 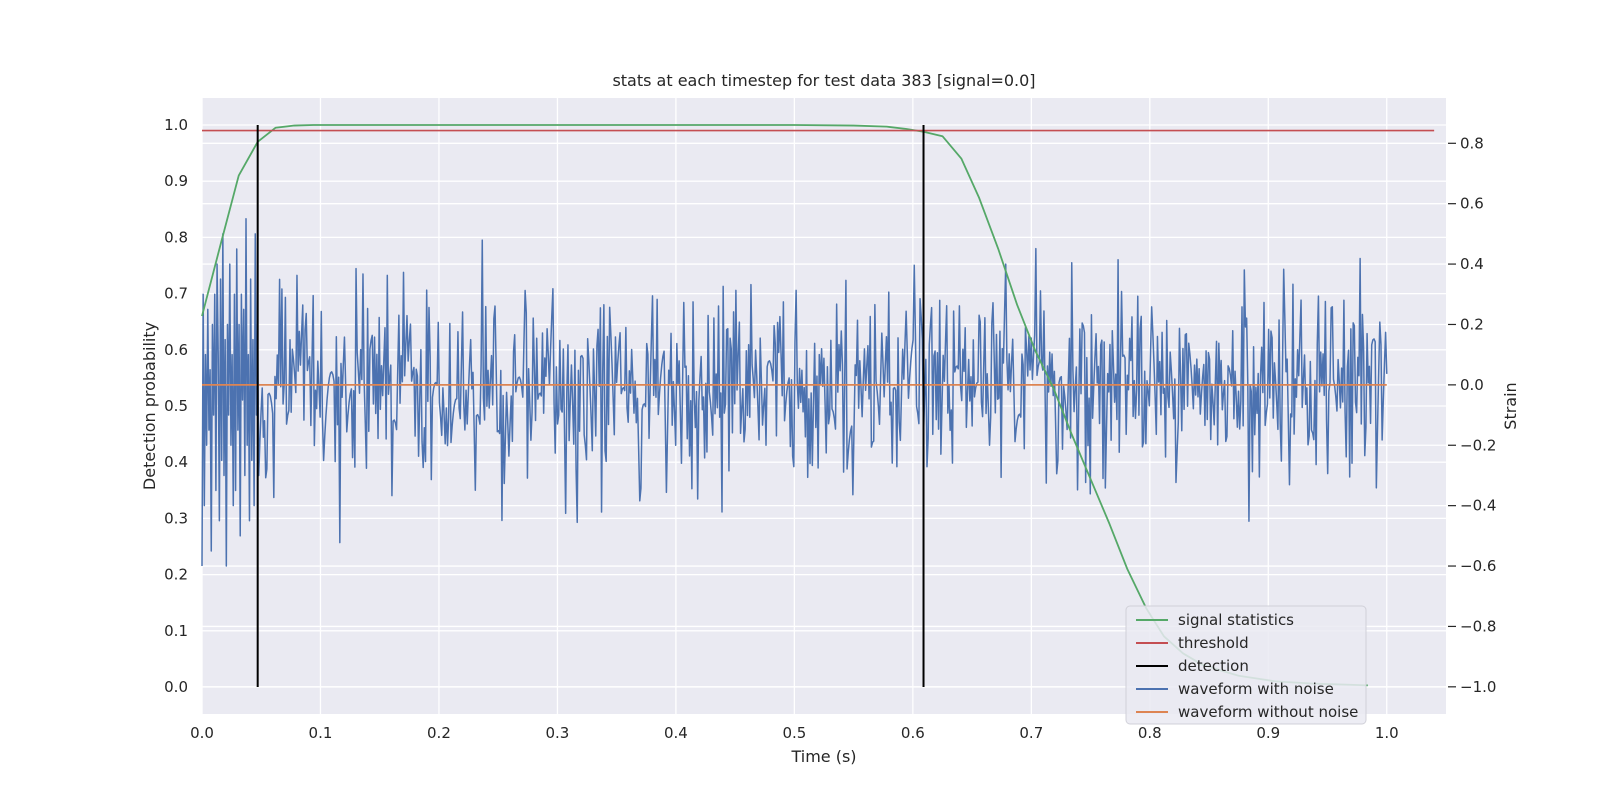 I want to click on y2-tick-label: 0.6, so click(x=1472, y=204).